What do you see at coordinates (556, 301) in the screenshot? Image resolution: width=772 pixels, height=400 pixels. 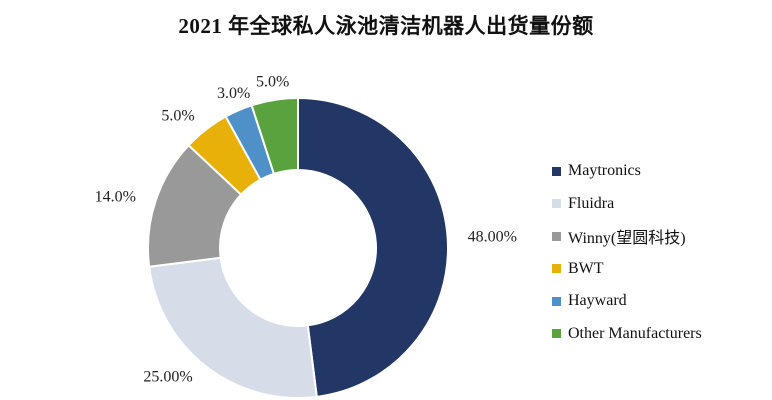 I see `legend-swatch-hayward` at bounding box center [556, 301].